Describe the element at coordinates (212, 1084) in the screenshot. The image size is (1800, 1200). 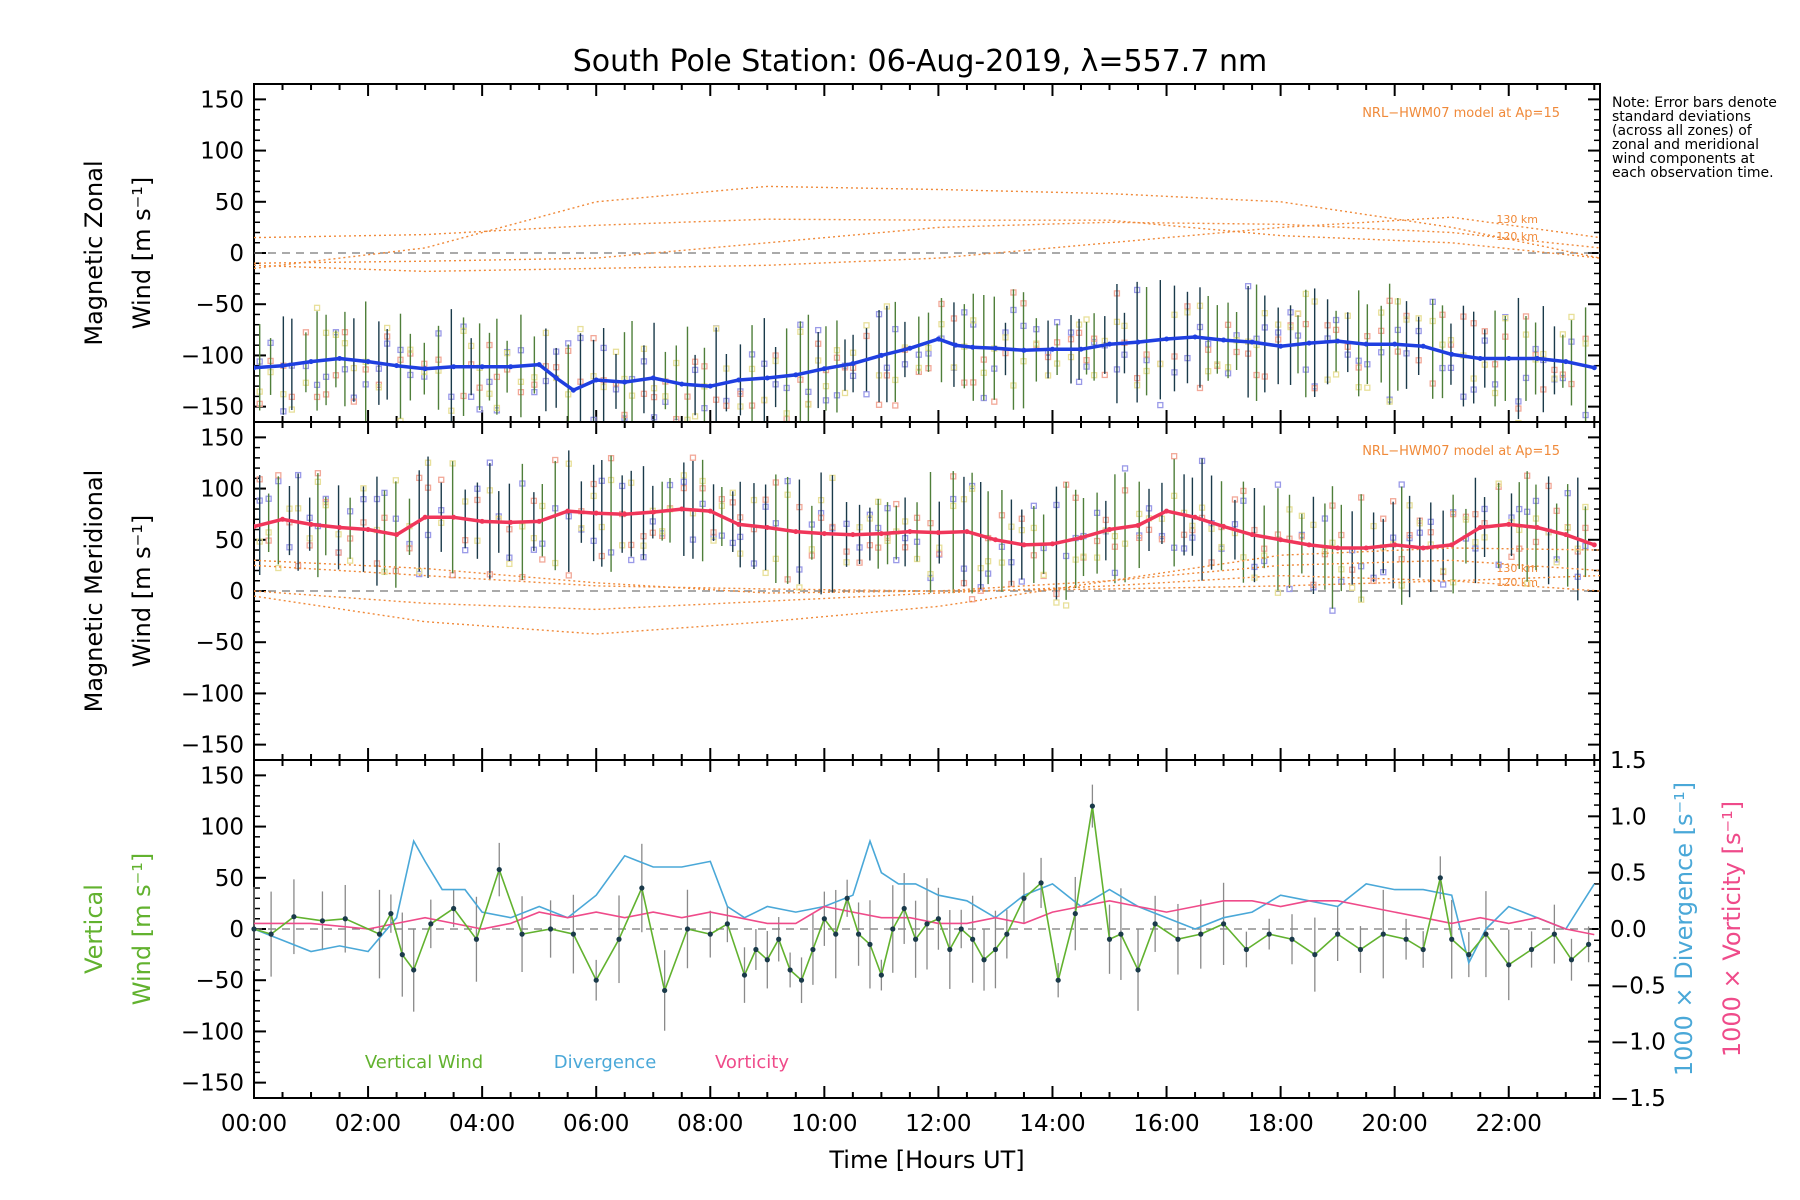
I see `vertical-ytick-label: −150` at that location.